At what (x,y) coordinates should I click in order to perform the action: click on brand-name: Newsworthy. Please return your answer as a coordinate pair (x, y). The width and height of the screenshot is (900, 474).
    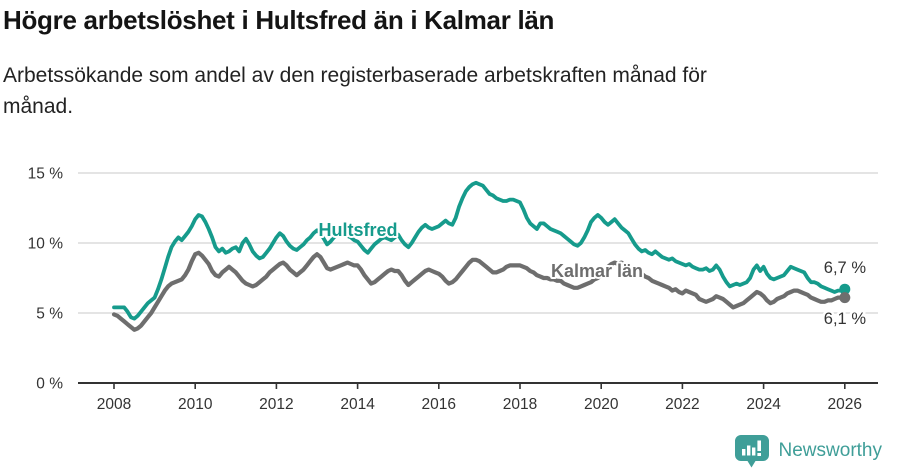
    Looking at the image, I should click on (830, 450).